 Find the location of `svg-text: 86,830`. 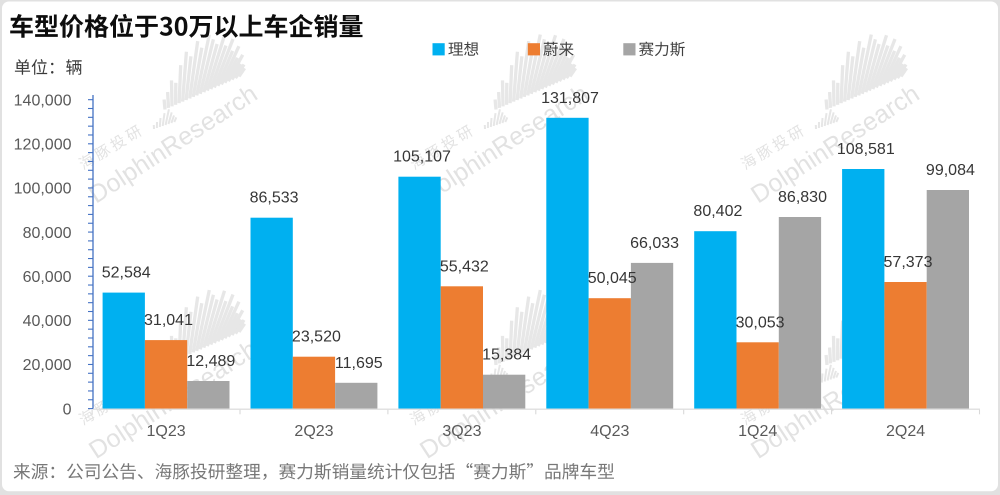

svg-text: 86,830 is located at coordinates (802, 197).